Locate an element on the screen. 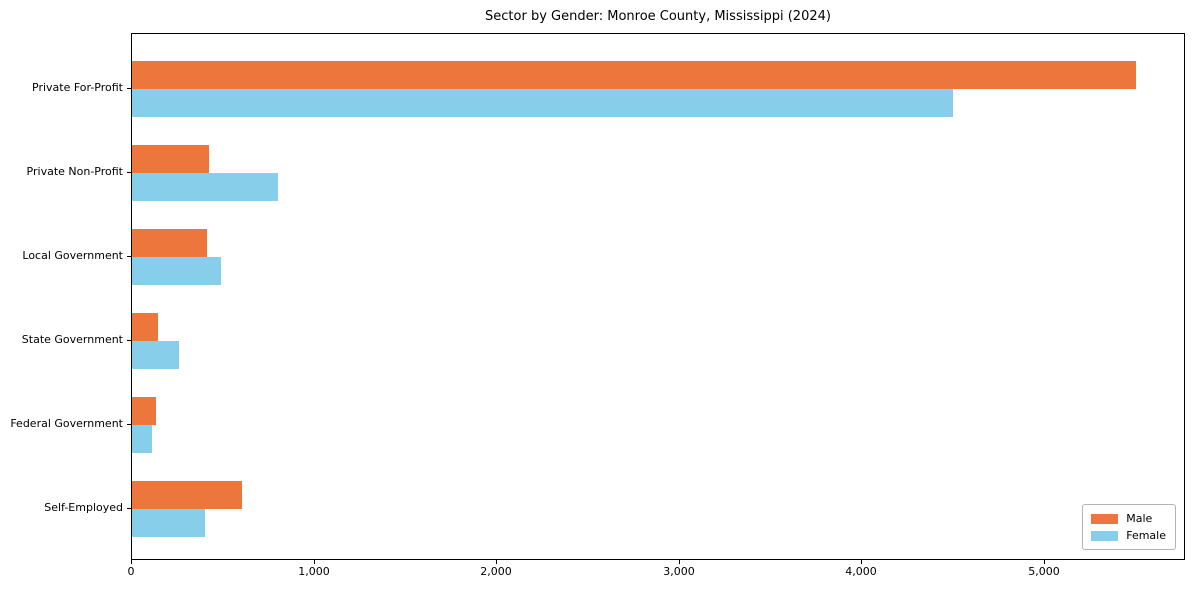 This screenshot has height=600, width=1200. ytick-label: Private Non-Profit is located at coordinates (74, 171).